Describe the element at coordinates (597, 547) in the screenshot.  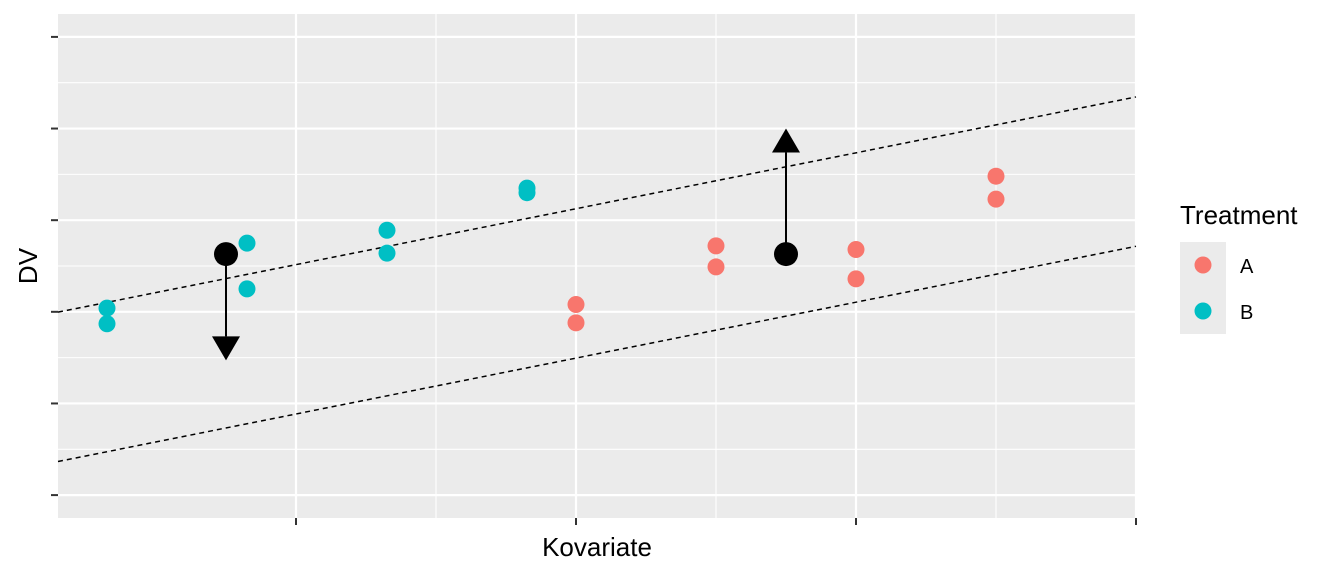
I see `x-axis-title: Kovariate` at that location.